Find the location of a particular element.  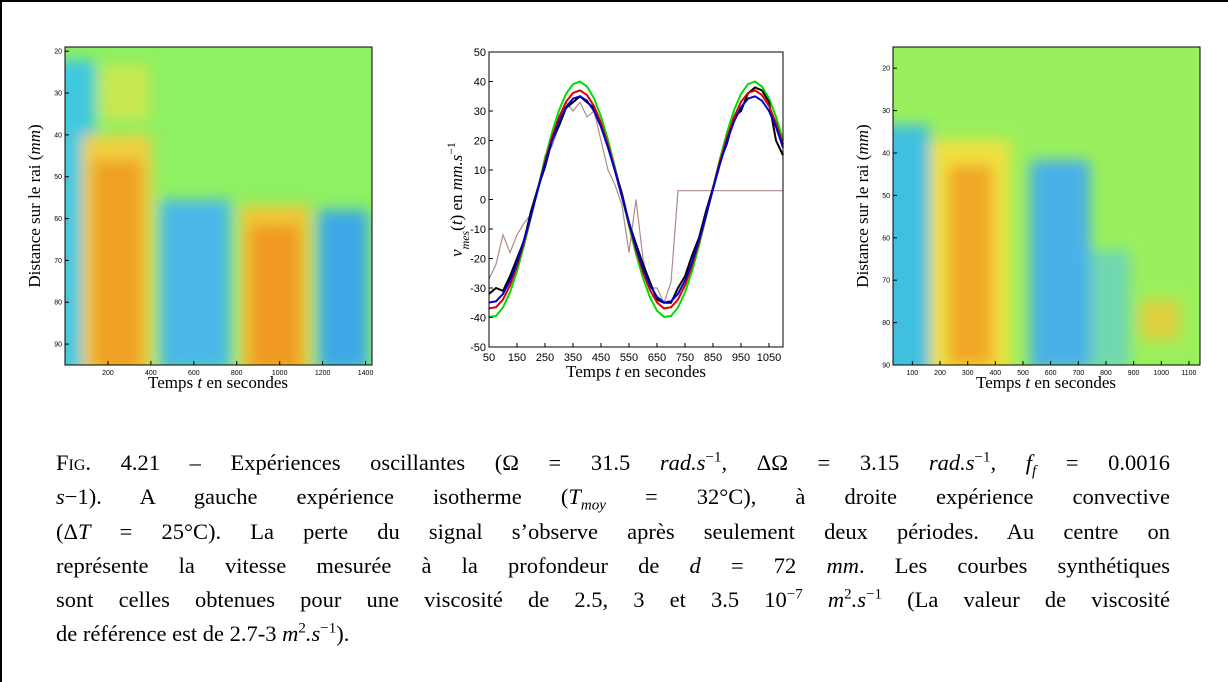

caption-text: , ΔΩ = 3.15 is located at coordinates (825, 462).